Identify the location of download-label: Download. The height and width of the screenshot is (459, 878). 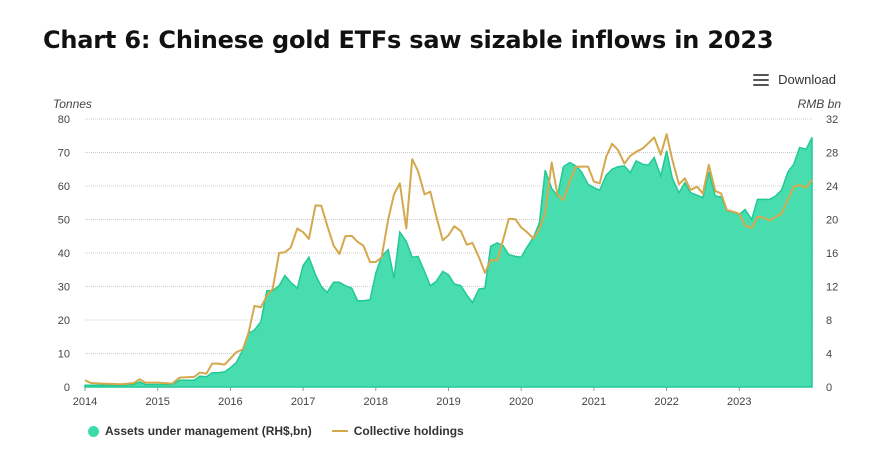
(807, 79).